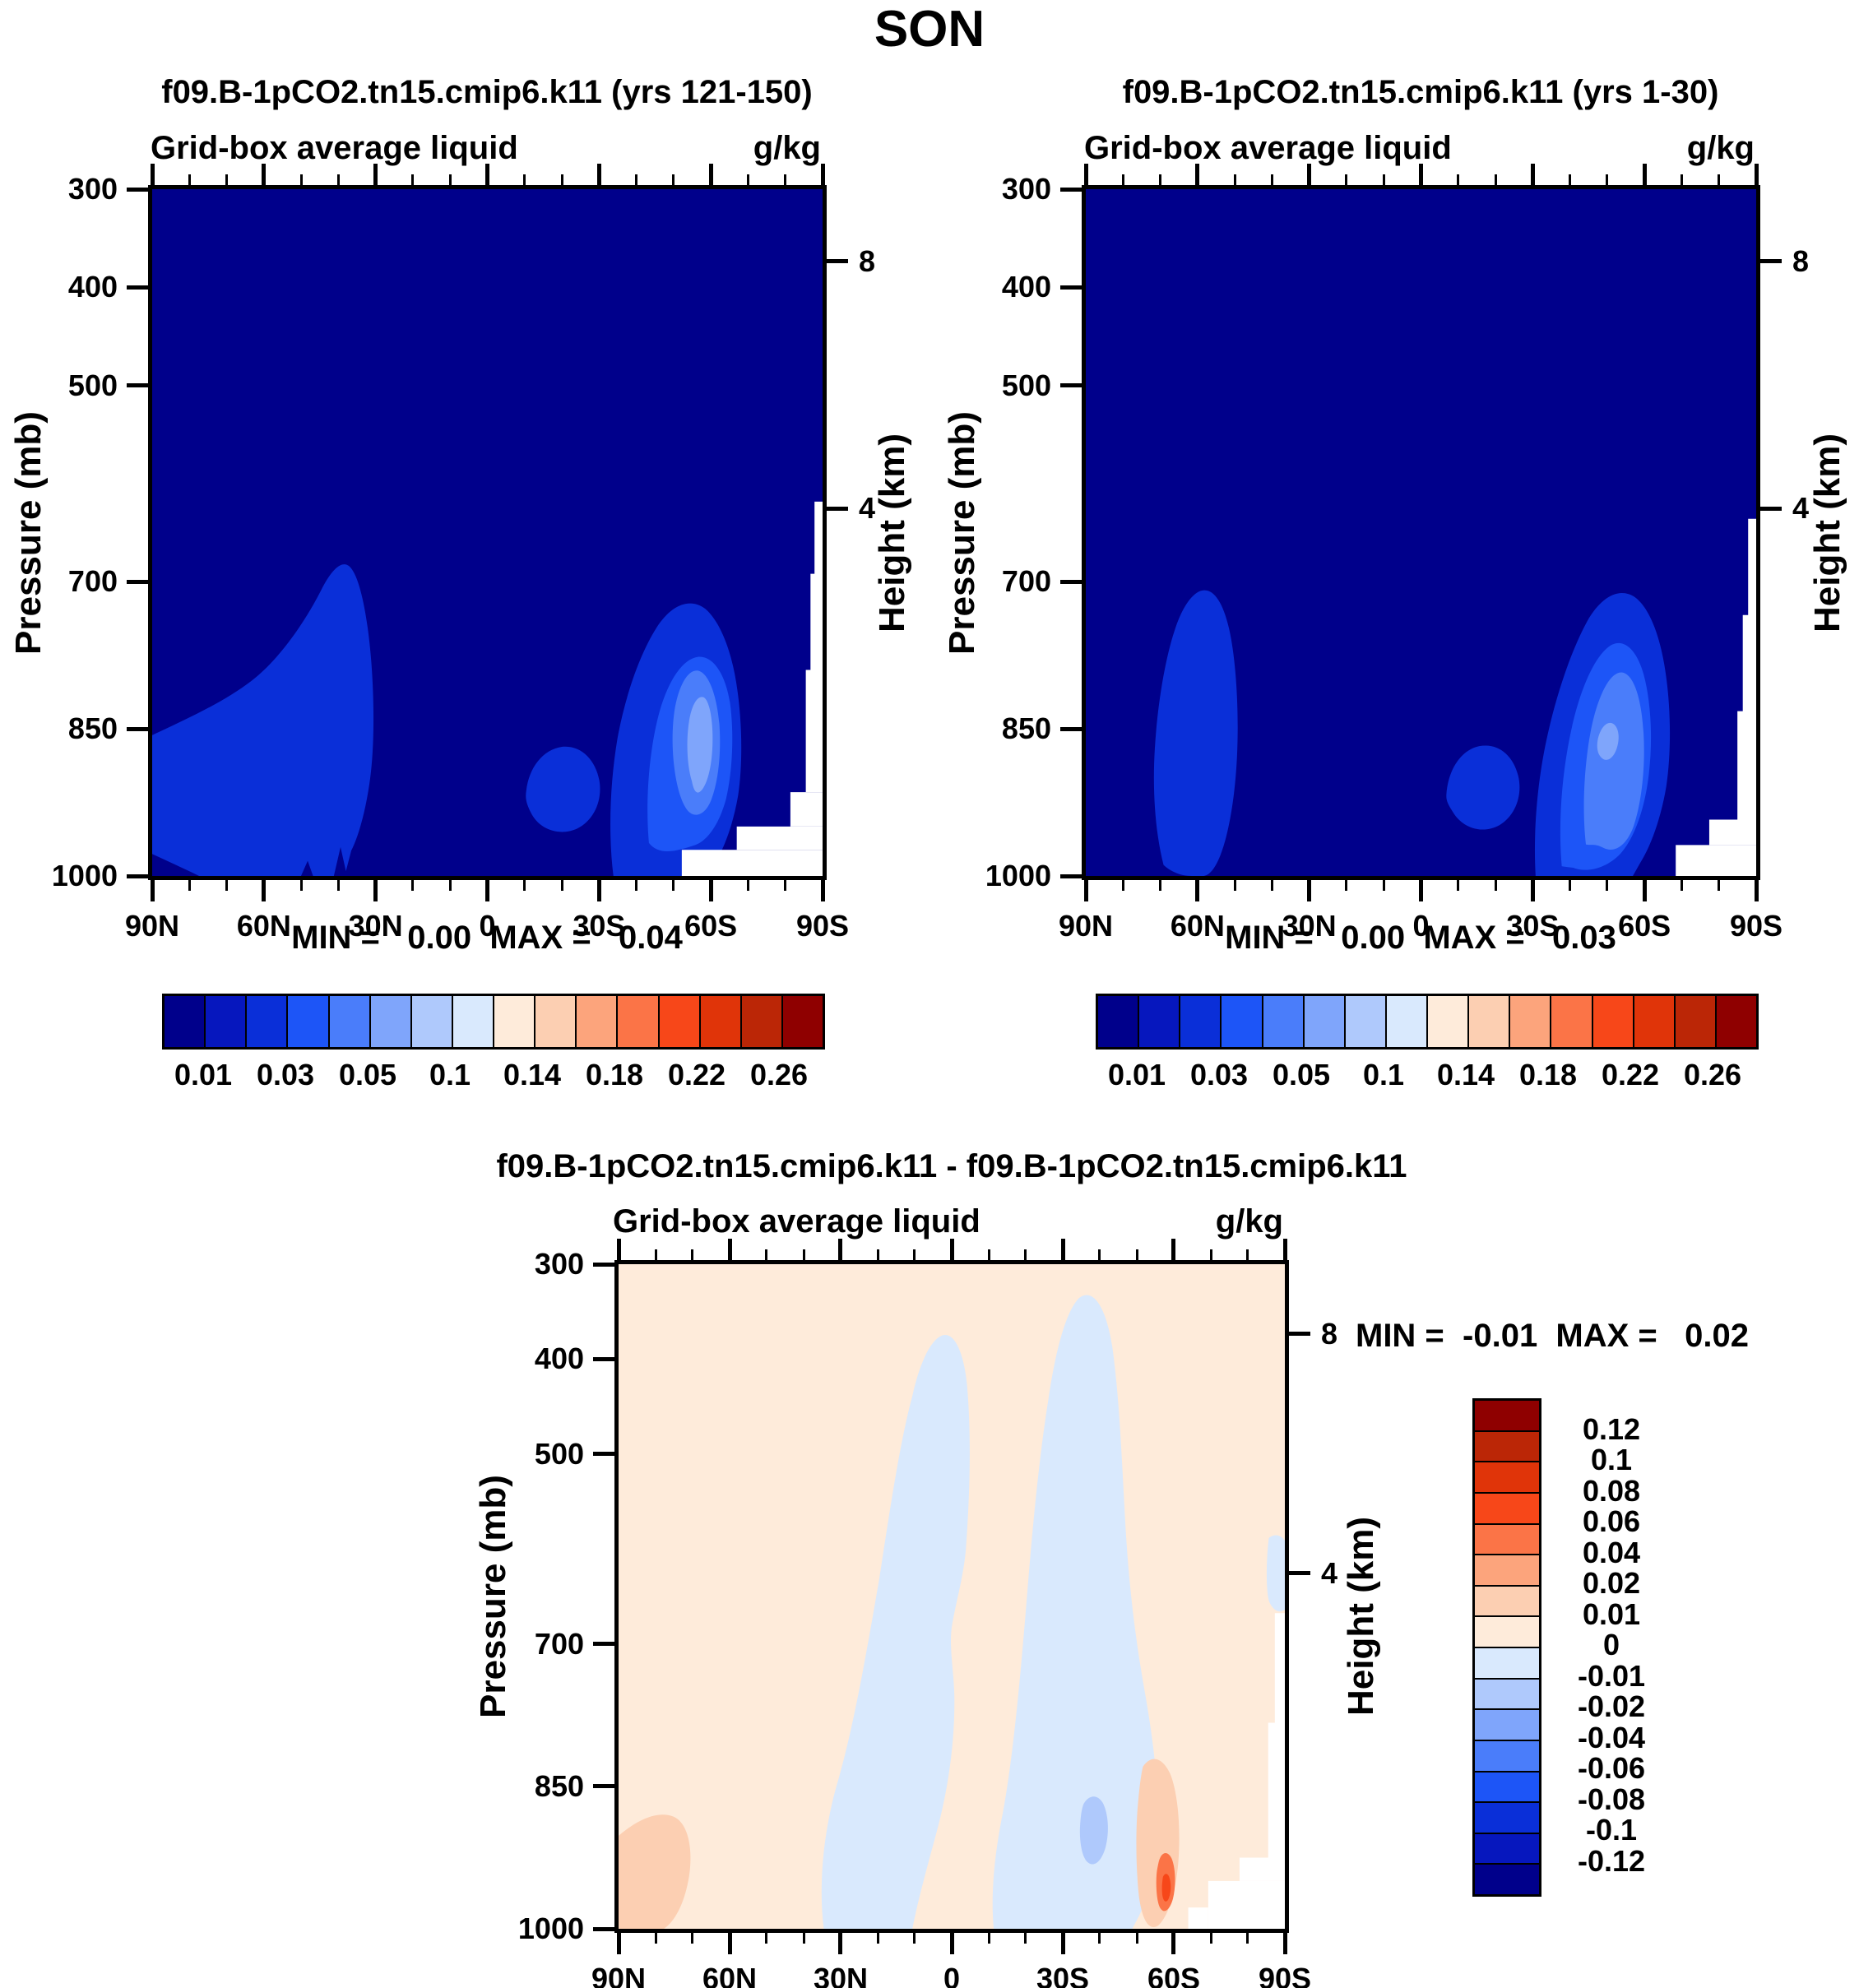 Image resolution: width=1859 pixels, height=1988 pixels. What do you see at coordinates (599, 926) in the screenshot?
I see `x-tick-label: 30S` at bounding box center [599, 926].